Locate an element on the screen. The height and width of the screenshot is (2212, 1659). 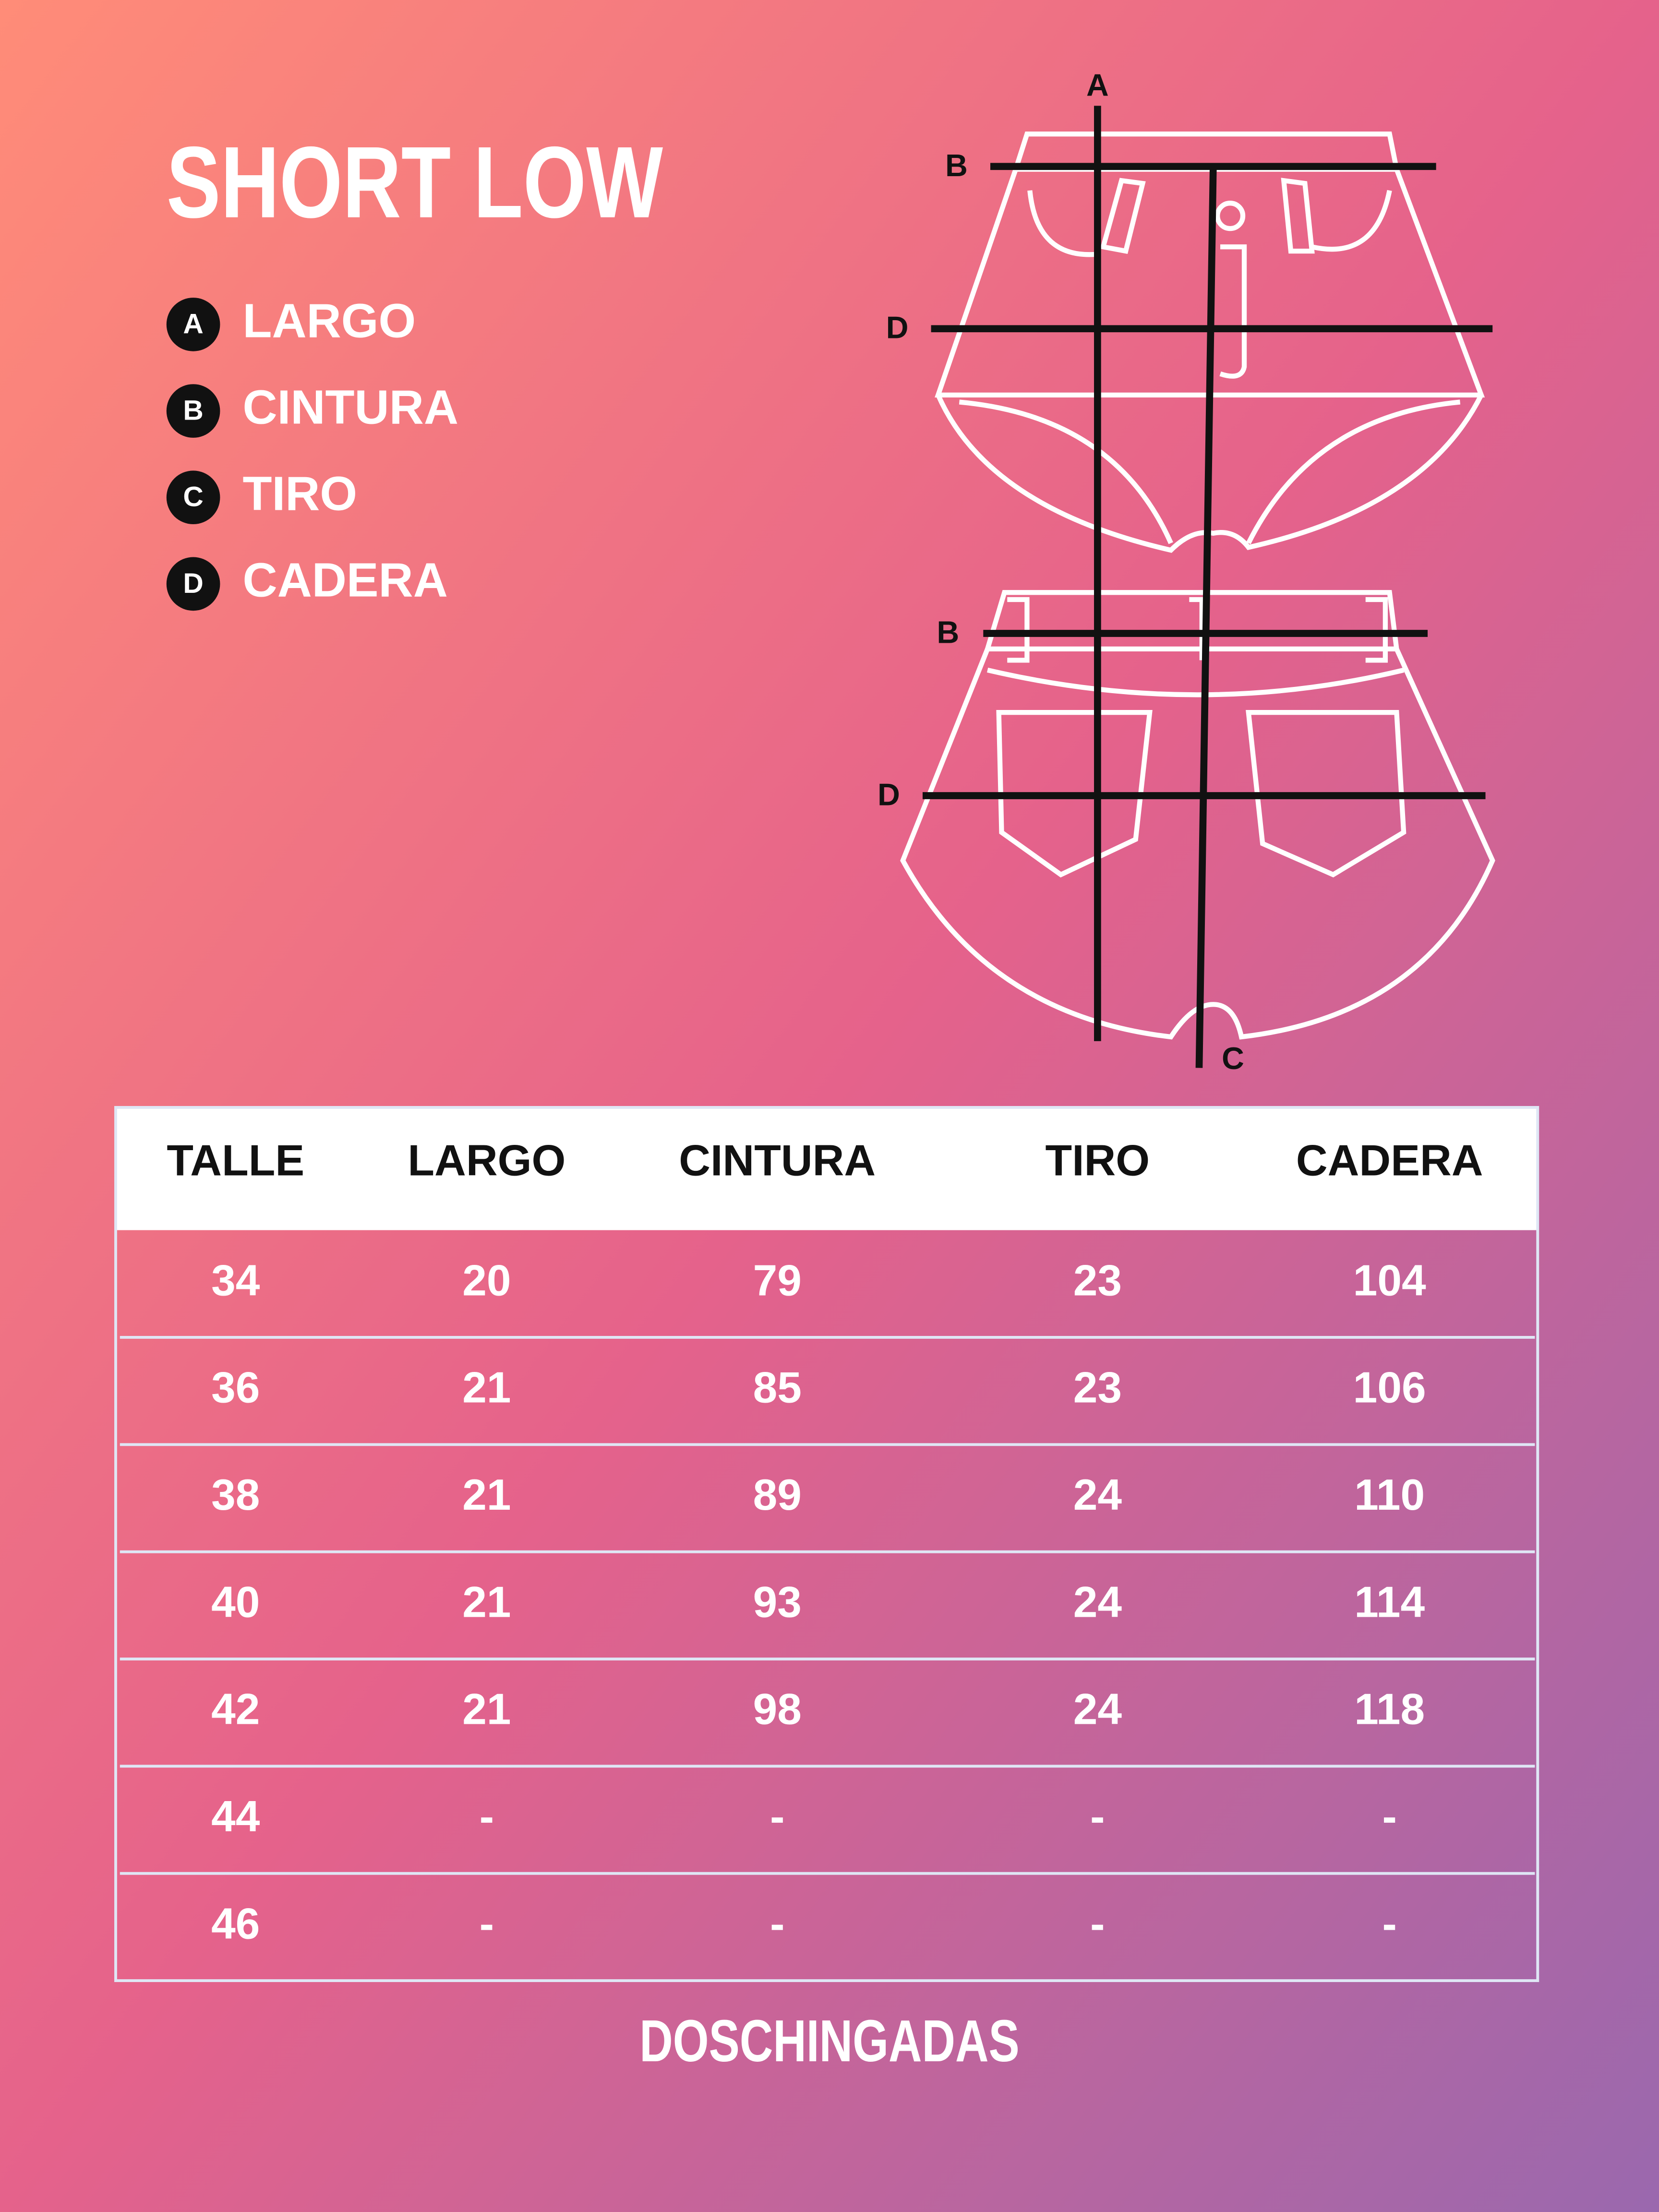
table-cell: 85 is located at coordinates (777, 1388).